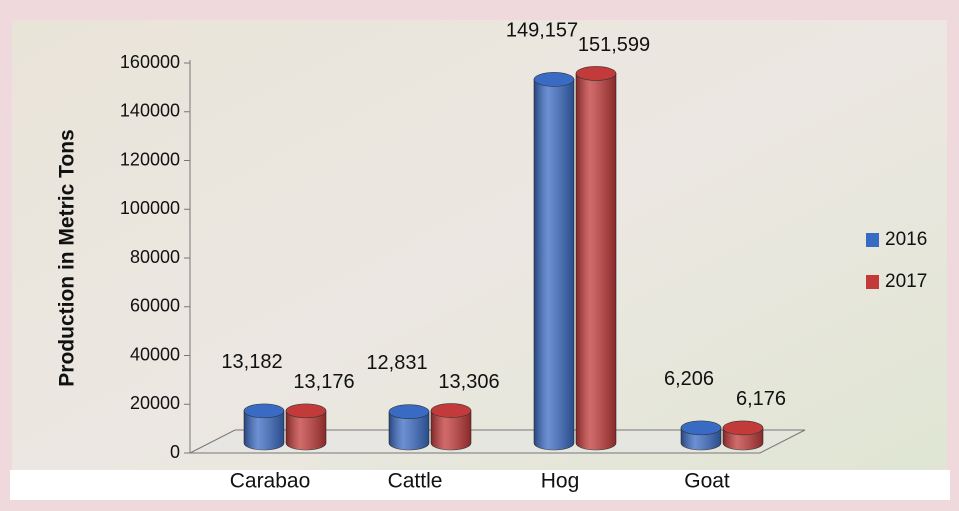 Image resolution: width=959 pixels, height=511 pixels. I want to click on x-tick-label: Goat, so click(707, 481).